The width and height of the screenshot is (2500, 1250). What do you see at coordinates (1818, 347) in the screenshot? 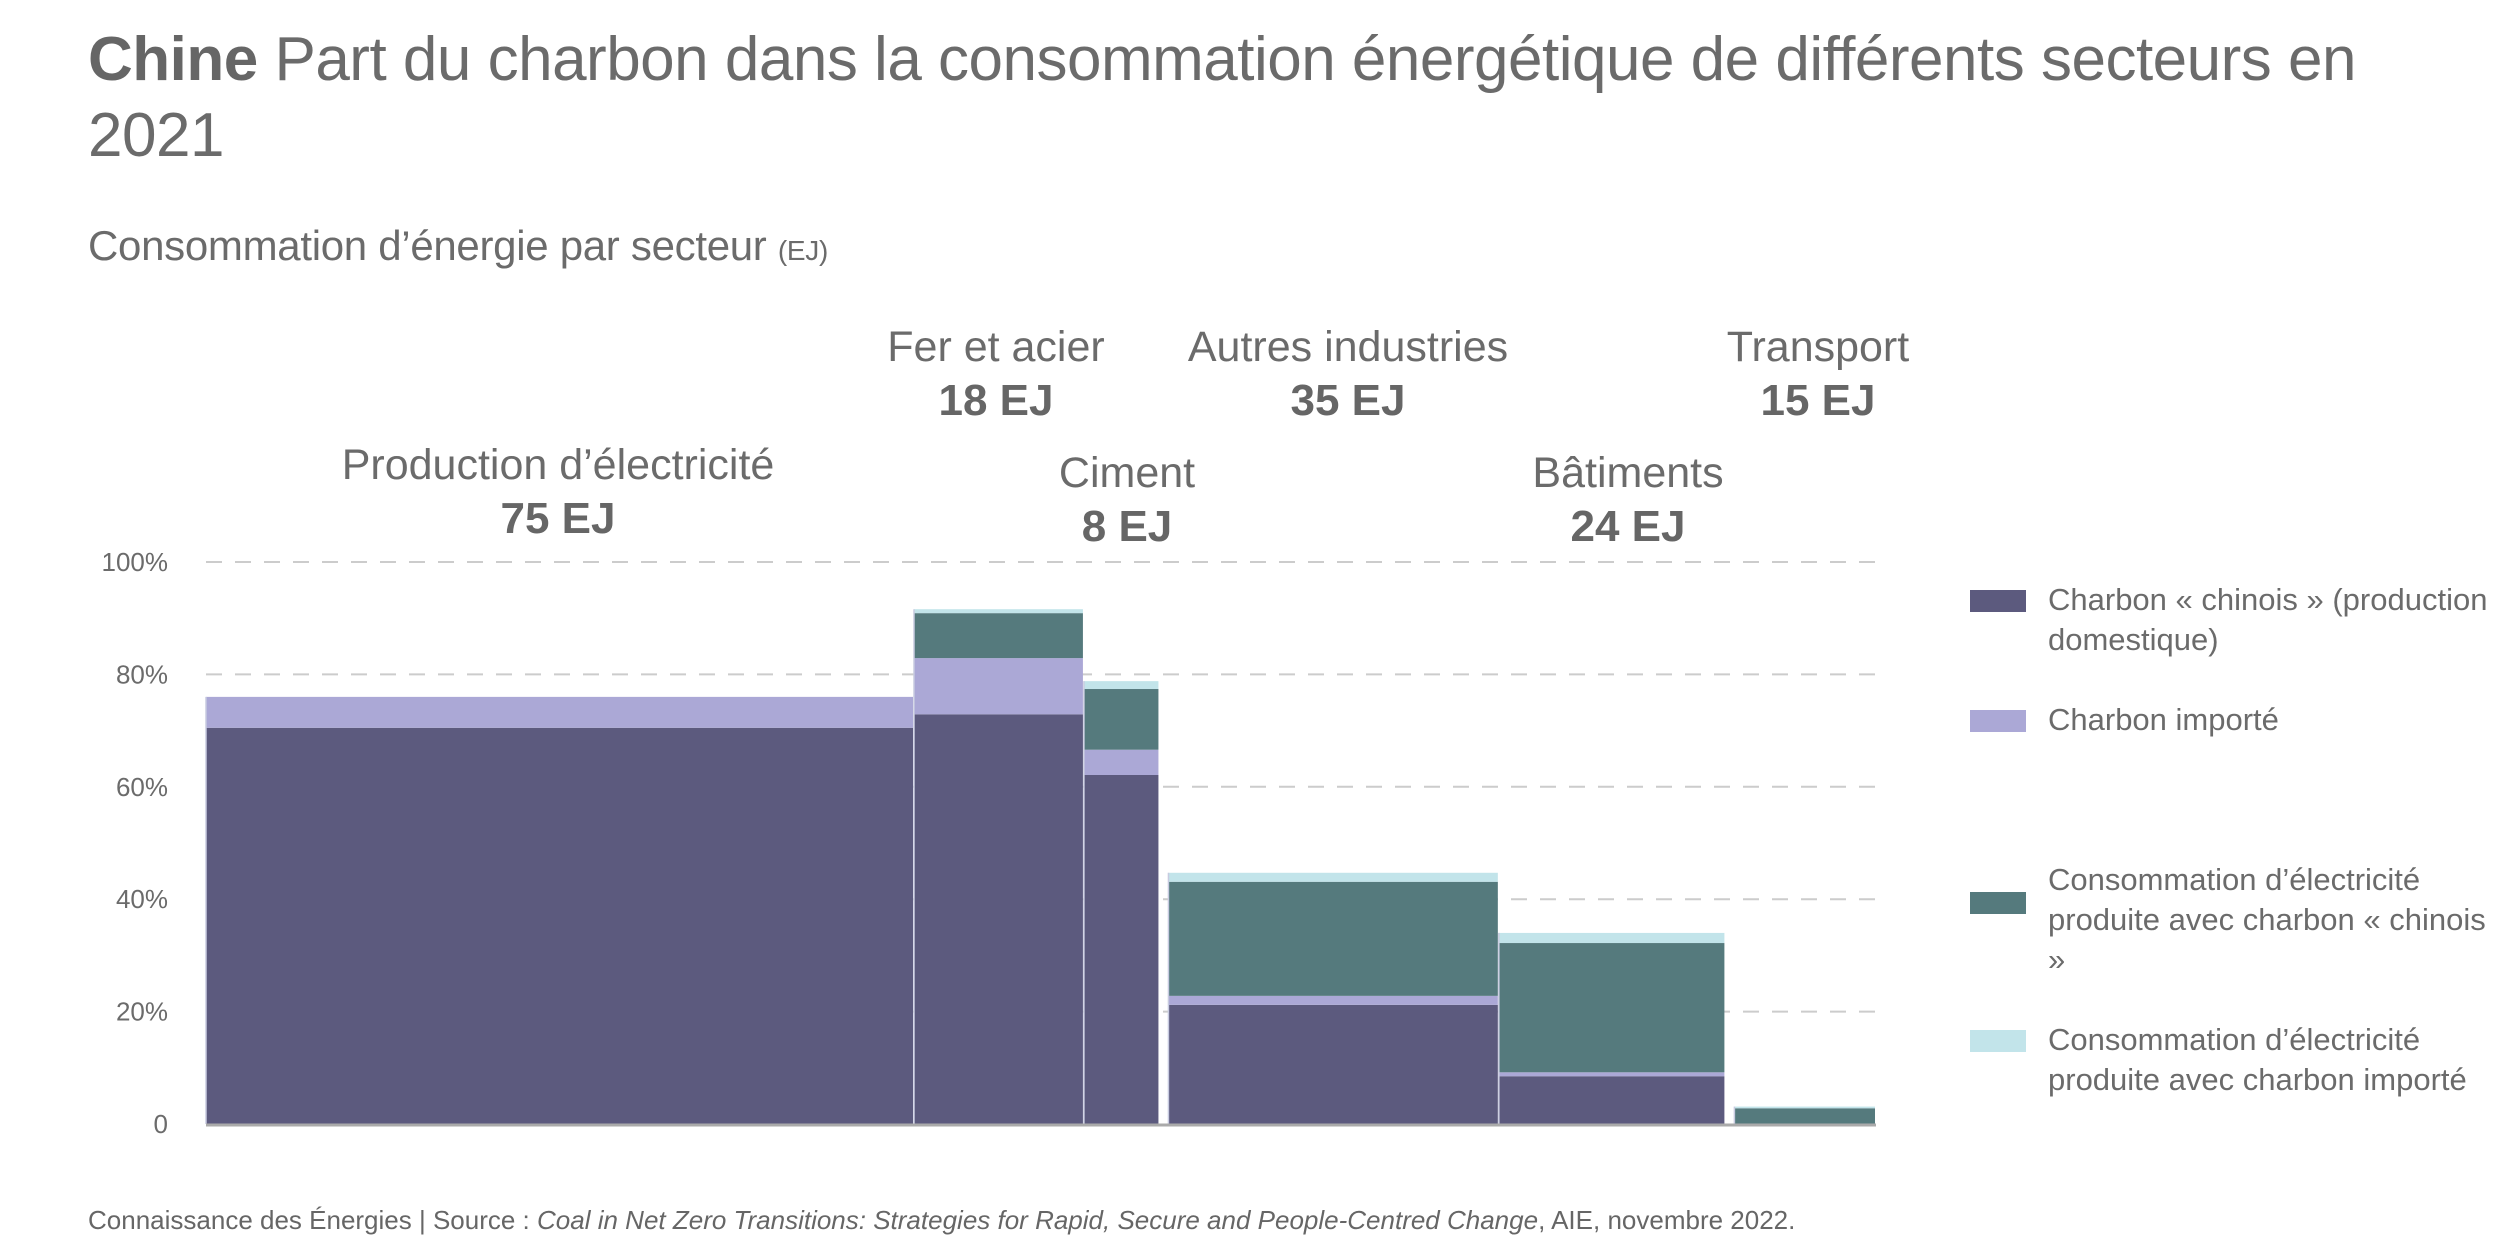
I see `sector-name: Transport` at bounding box center [1818, 347].